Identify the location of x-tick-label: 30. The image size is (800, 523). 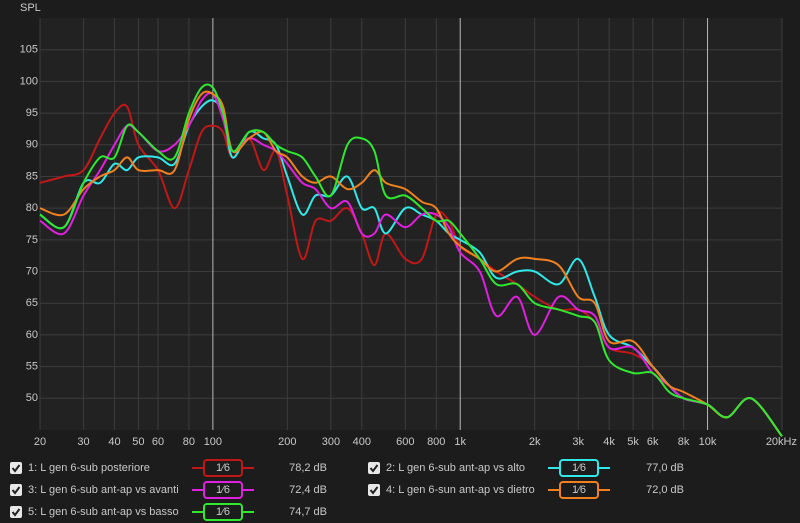
(83, 442).